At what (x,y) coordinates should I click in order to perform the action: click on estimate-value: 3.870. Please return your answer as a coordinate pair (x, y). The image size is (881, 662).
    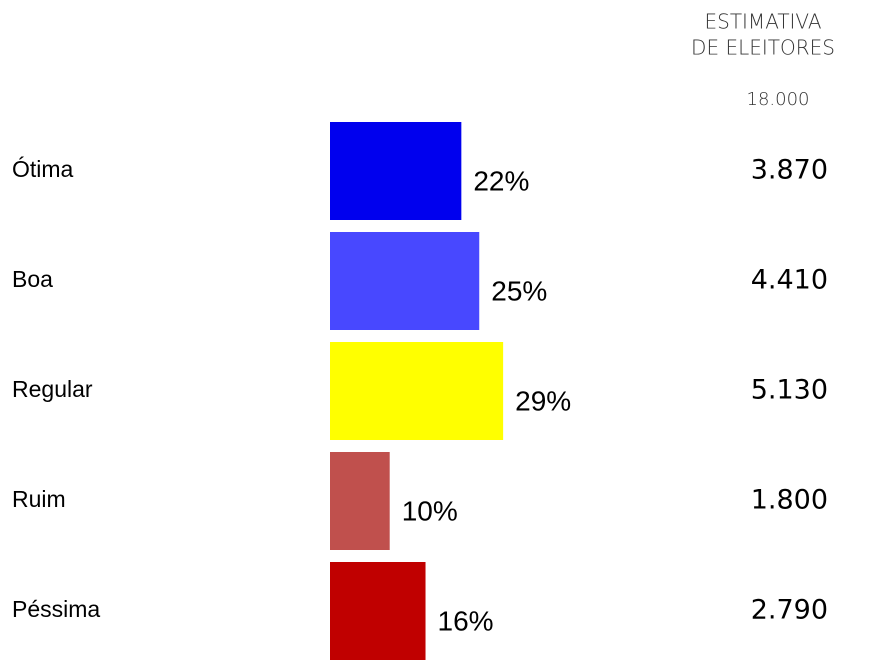
    Looking at the image, I should click on (789, 170).